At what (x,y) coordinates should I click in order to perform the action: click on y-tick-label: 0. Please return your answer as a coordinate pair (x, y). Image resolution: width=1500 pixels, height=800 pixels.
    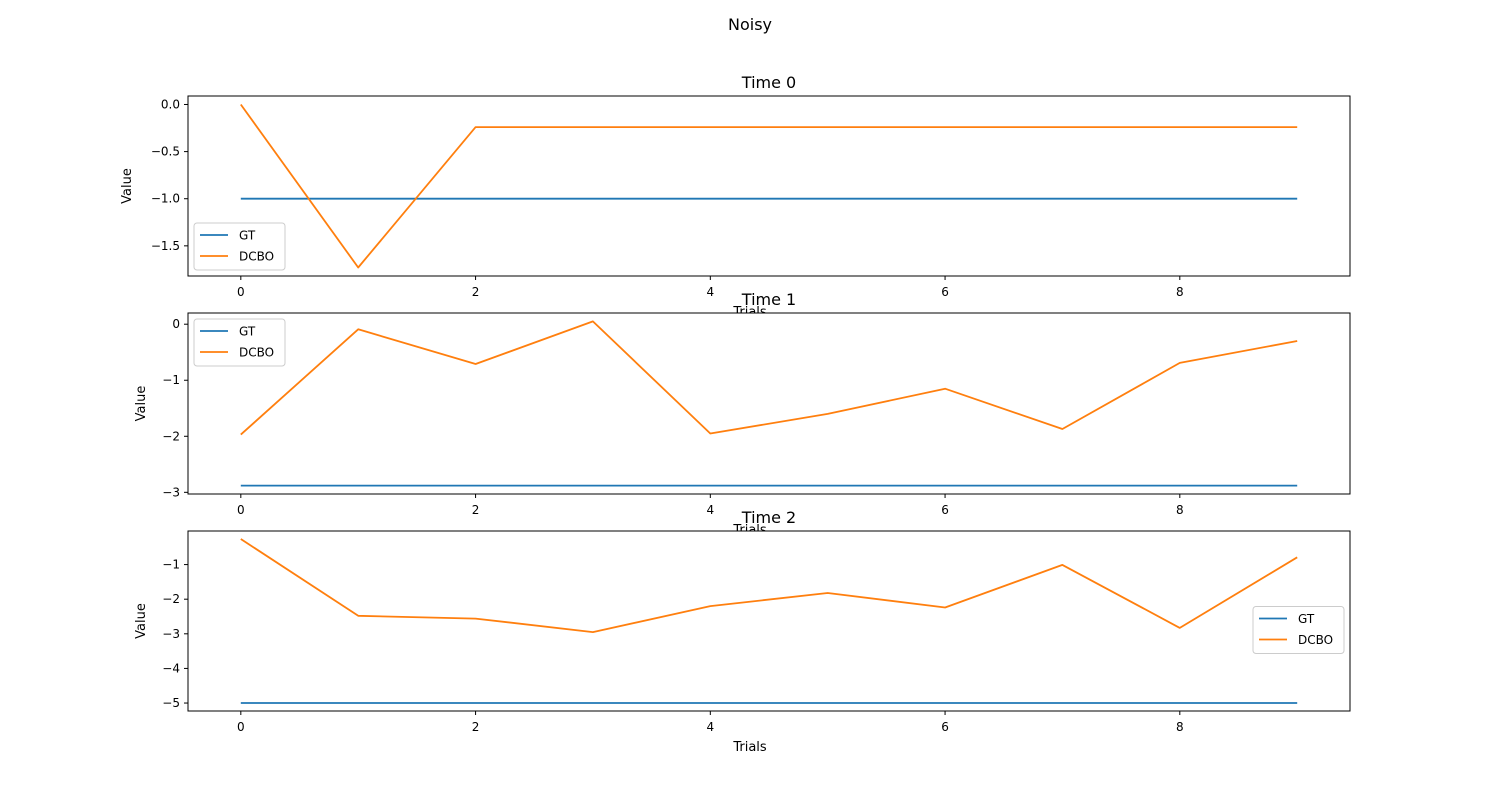
    Looking at the image, I should click on (176, 324).